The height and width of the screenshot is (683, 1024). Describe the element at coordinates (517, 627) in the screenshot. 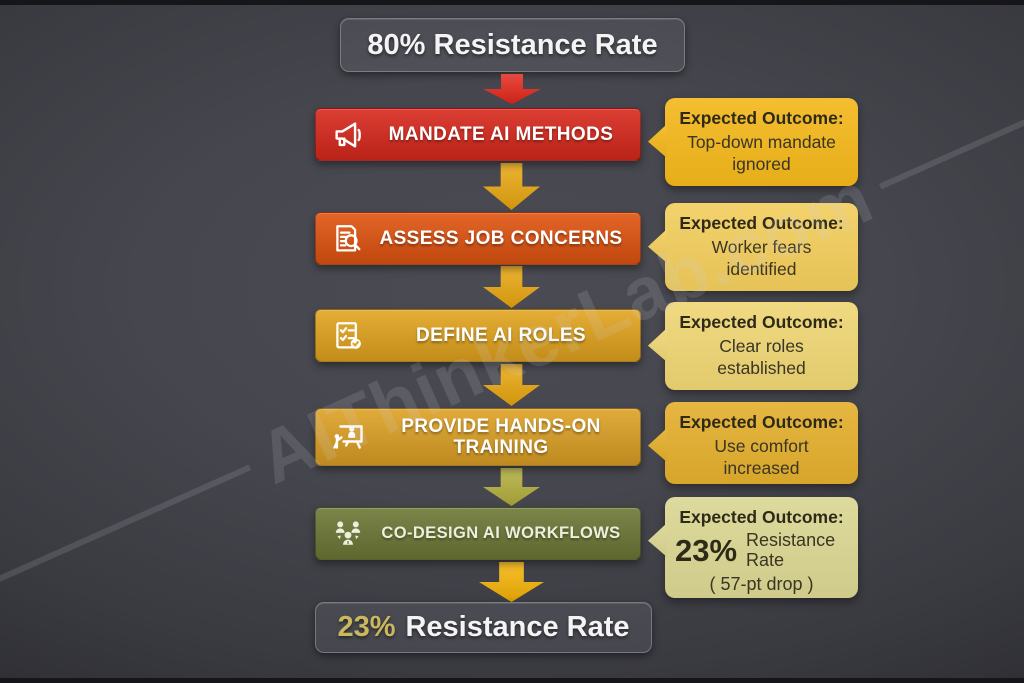

I see `bottom-result-label: Resistance Rate` at that location.